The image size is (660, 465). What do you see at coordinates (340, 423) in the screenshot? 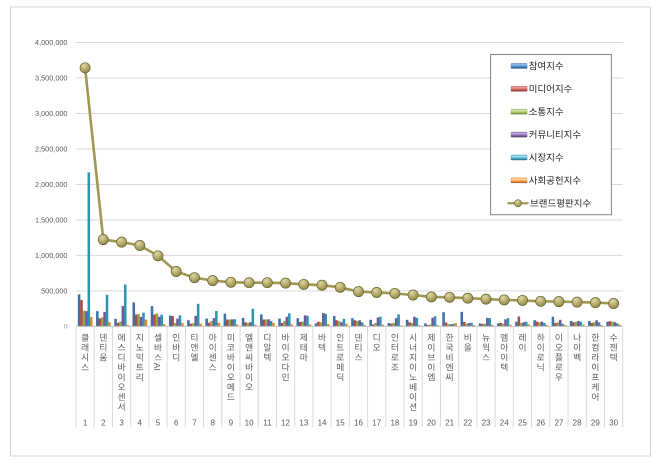
I see `svg-text: 15` at bounding box center [340, 423].